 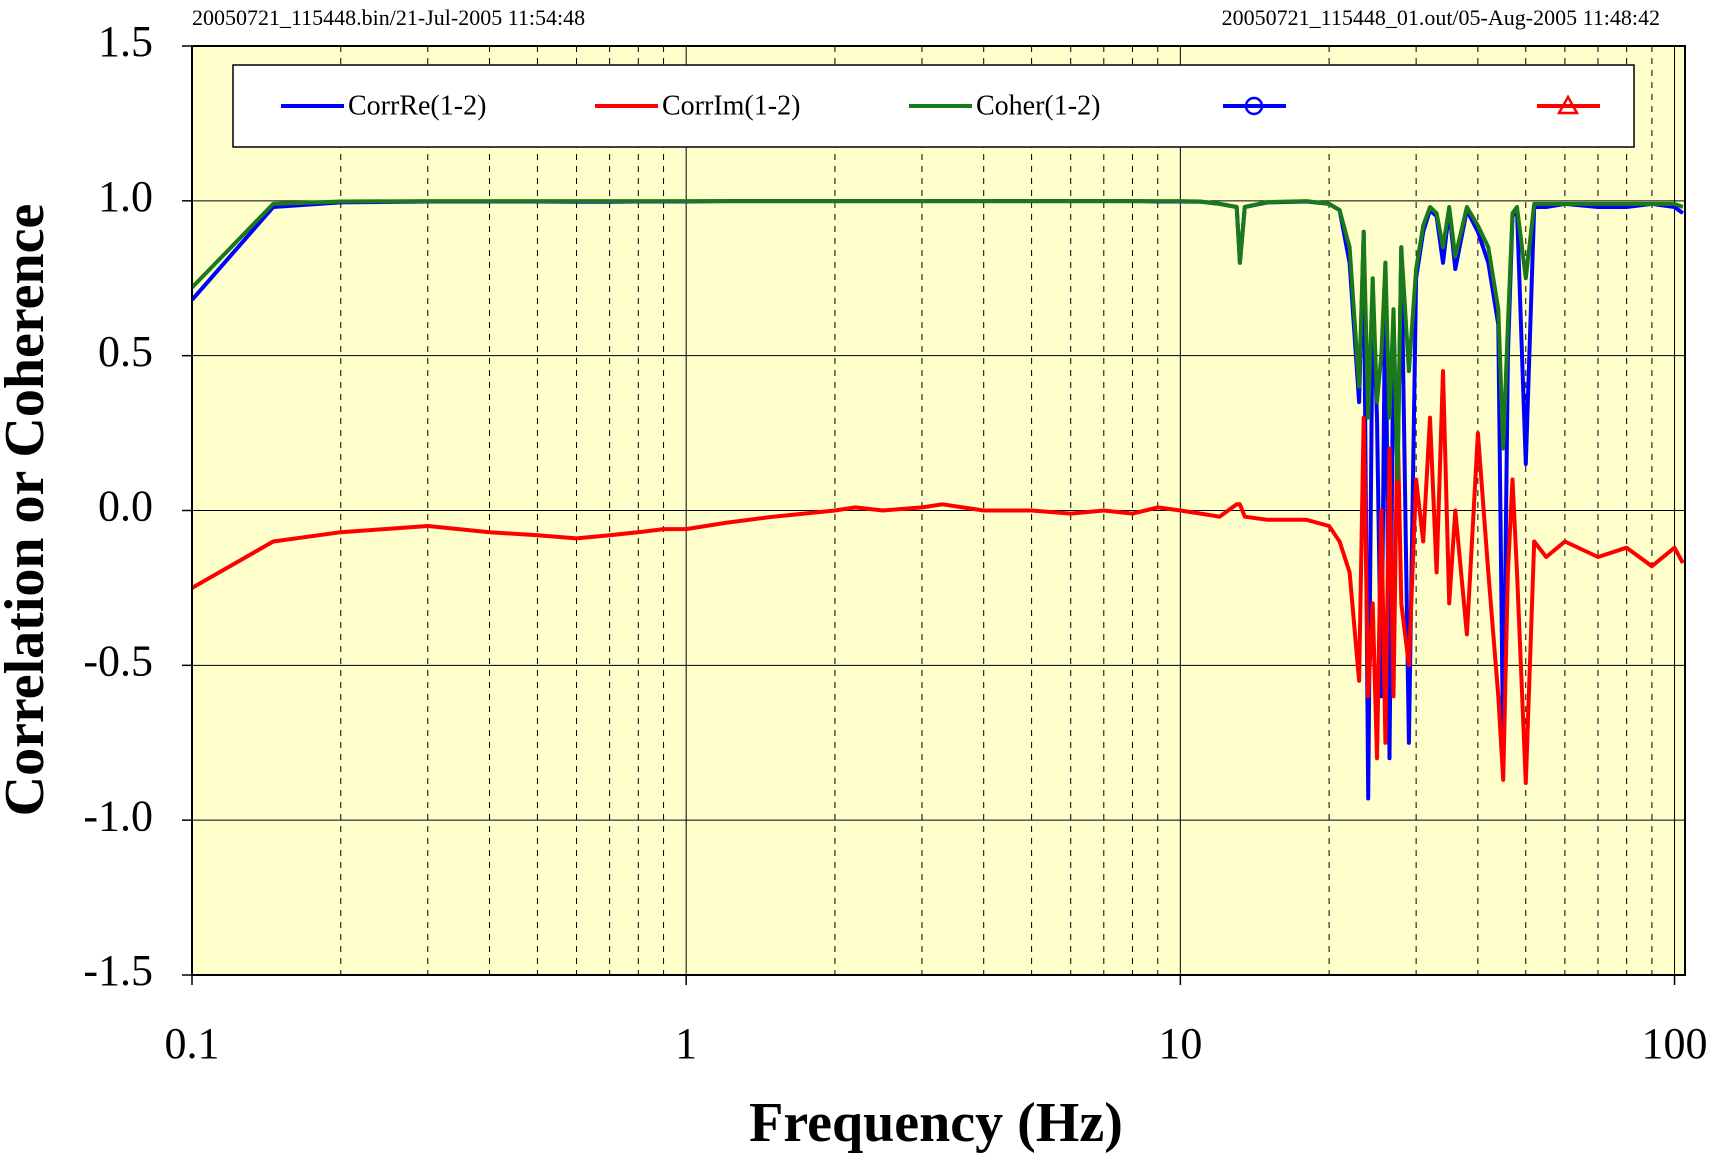 What do you see at coordinates (125, 351) in the screenshot?
I see `y-tick-label: 0.5` at bounding box center [125, 351].